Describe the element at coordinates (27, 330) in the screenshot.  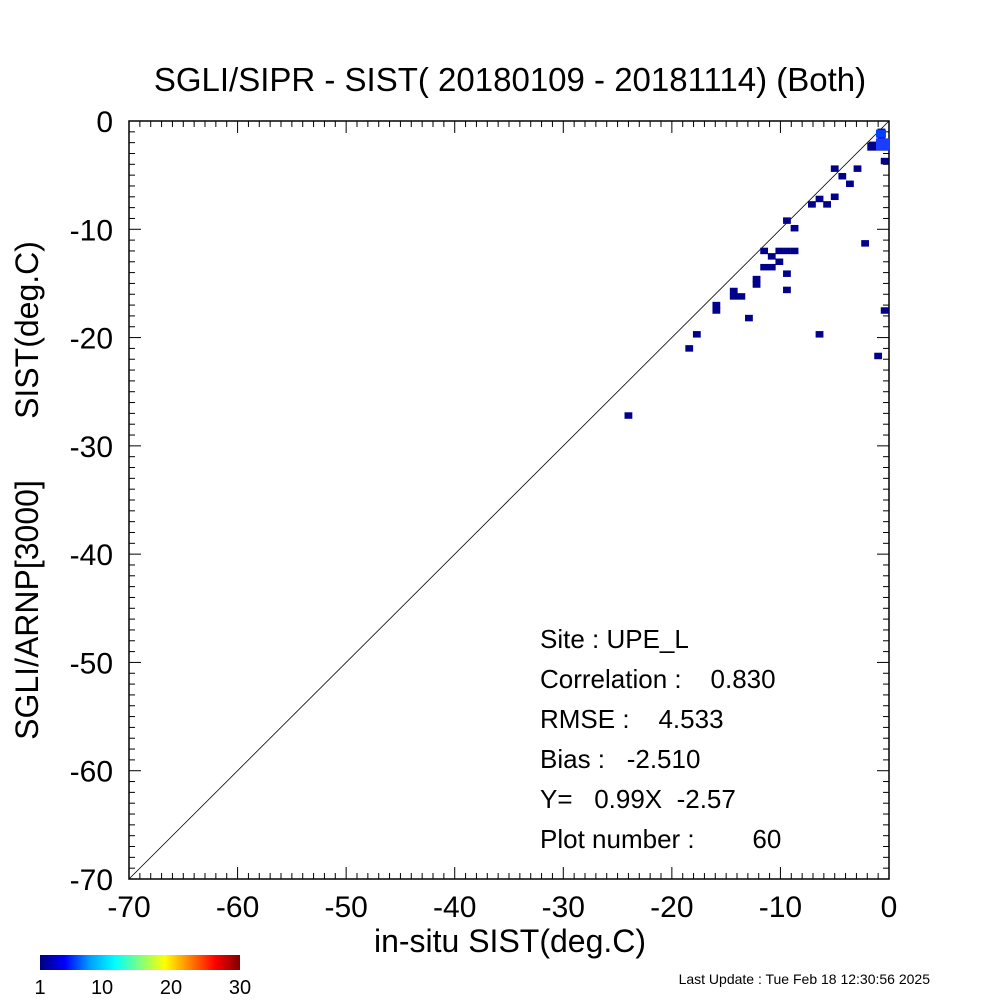
I see `y-axis-label-line-2: SIST(deg.C)` at that location.